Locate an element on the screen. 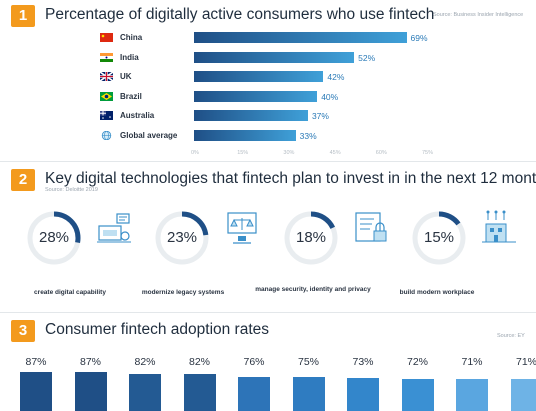  donut: 15% is located at coordinates (439, 238).